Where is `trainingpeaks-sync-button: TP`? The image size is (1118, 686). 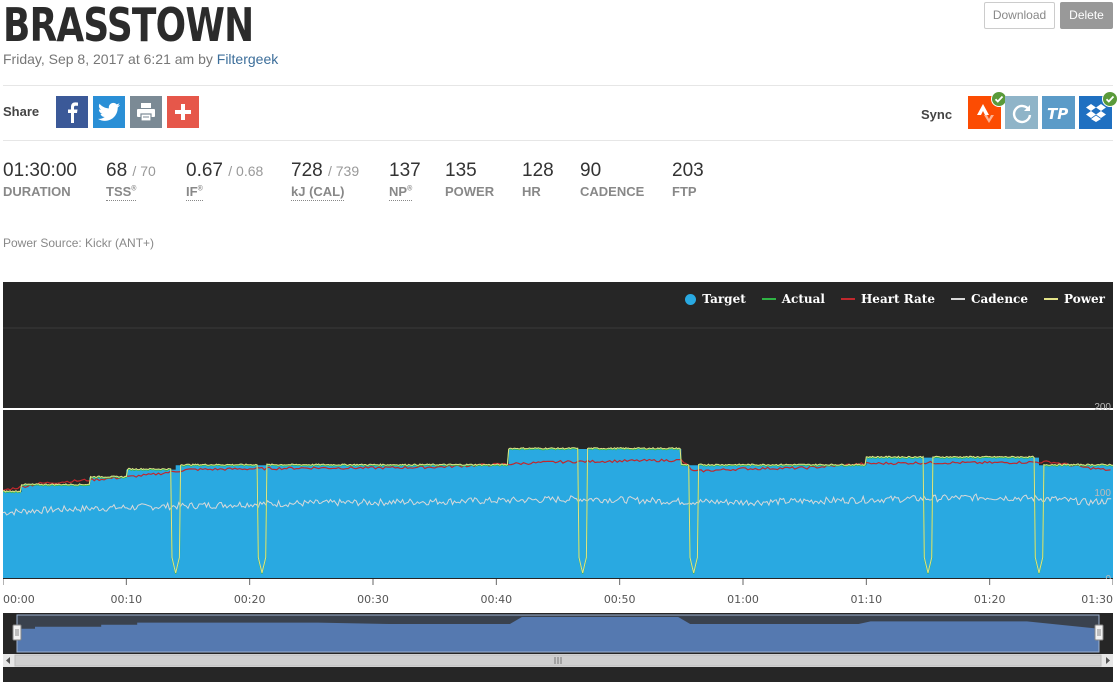 trainingpeaks-sync-button: TP is located at coordinates (1058, 112).